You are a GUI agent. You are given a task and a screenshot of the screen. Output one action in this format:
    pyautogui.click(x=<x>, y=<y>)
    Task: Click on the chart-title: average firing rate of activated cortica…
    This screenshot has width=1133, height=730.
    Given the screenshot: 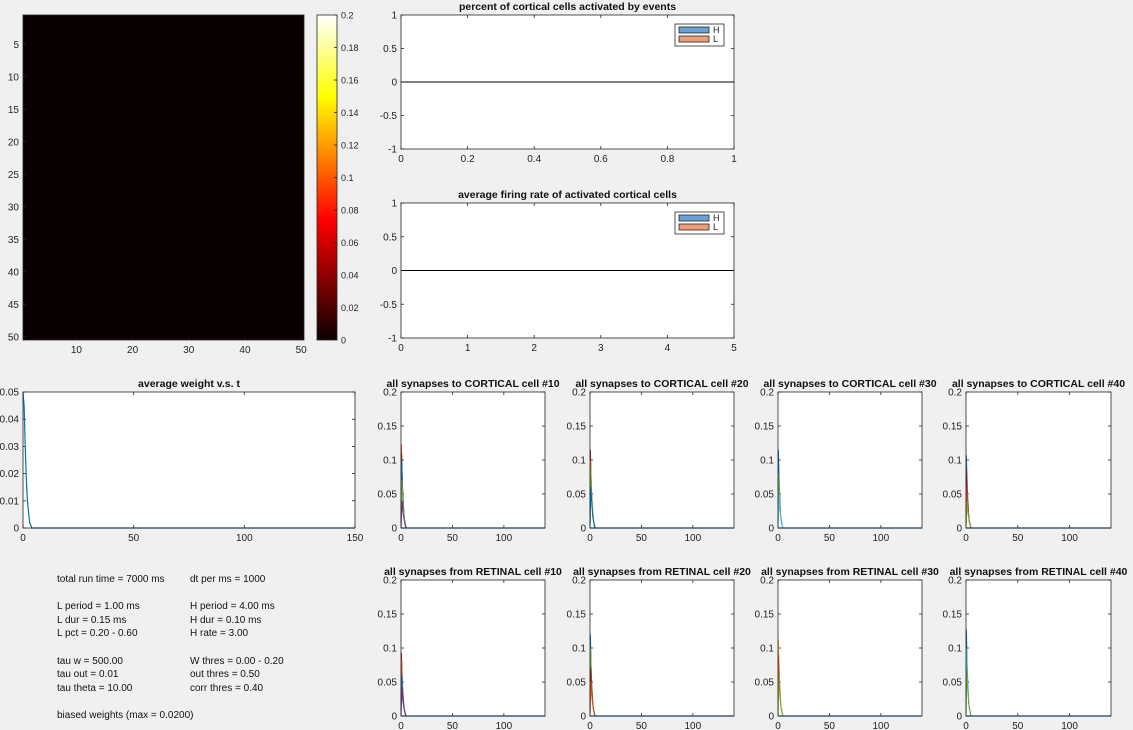 What is the action you would take?
    pyautogui.click(x=567, y=195)
    